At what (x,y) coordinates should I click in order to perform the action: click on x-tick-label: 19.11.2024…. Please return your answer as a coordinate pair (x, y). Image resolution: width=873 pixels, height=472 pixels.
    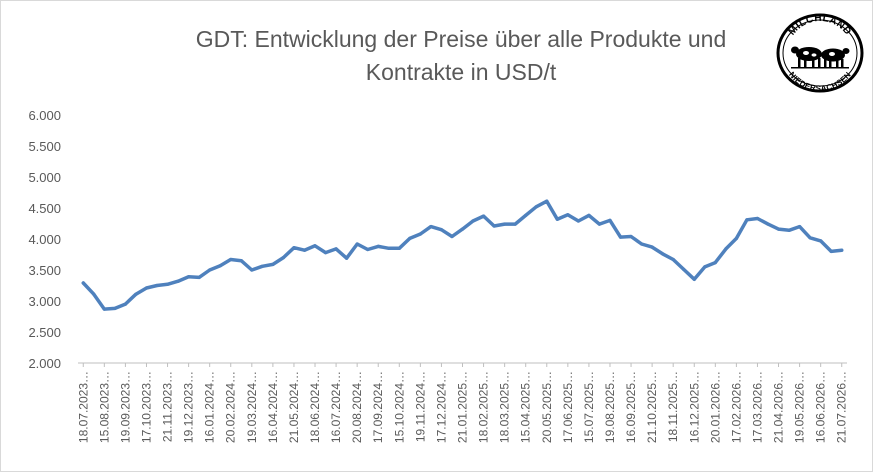
    Looking at the image, I should click on (420, 406).